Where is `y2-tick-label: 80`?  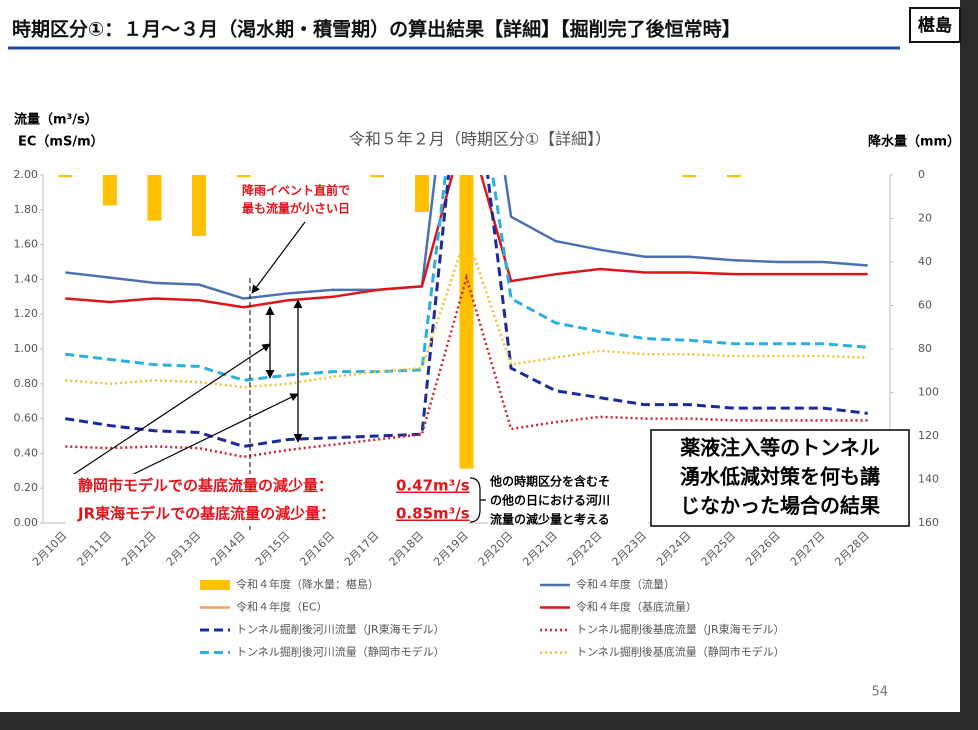 y2-tick-label: 80 is located at coordinates (925, 348).